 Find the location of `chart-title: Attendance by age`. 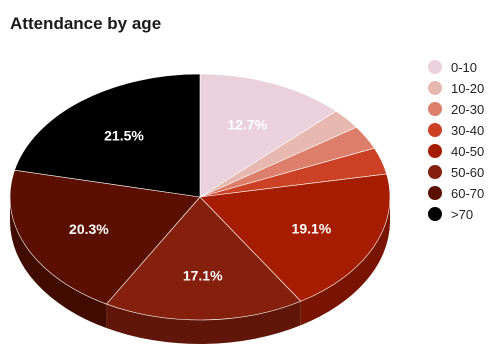

chart-title: Attendance by age is located at coordinates (86, 23).